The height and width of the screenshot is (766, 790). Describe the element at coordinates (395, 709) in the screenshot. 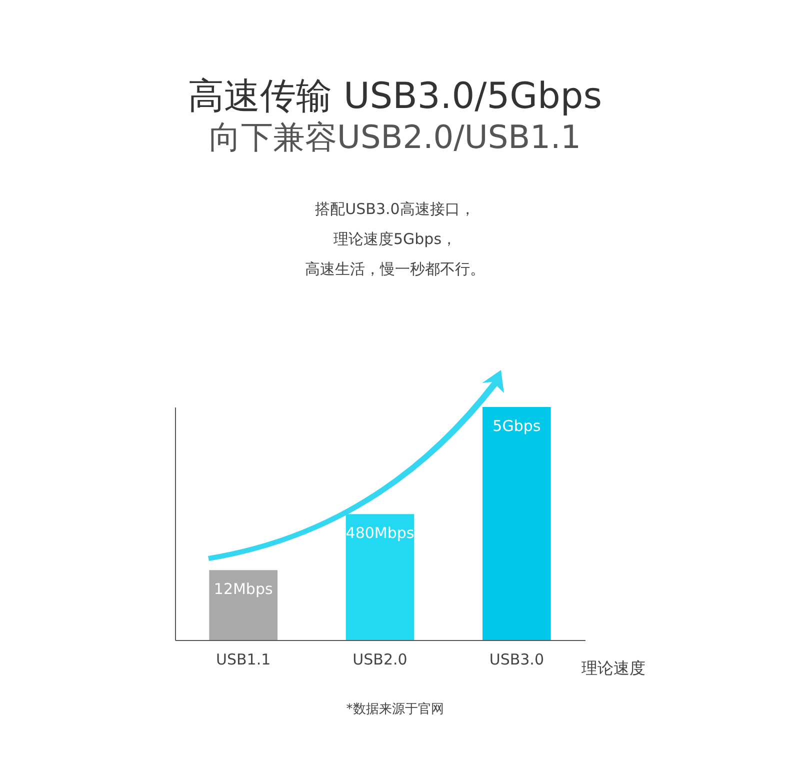

I see `text: *数据来源于官网` at that location.